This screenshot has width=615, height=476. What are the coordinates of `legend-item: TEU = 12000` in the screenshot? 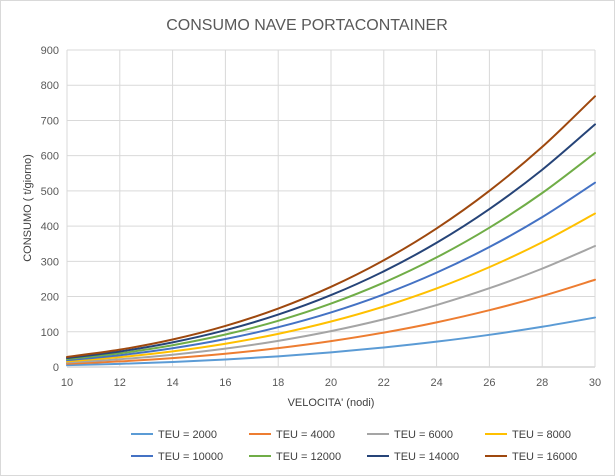 It's located at (295, 457).